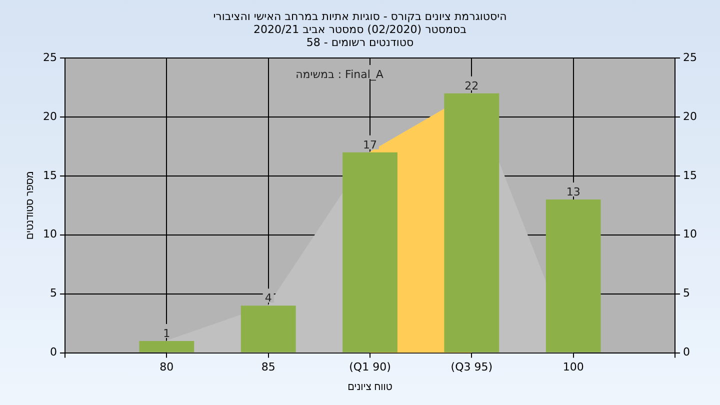 The height and width of the screenshot is (405, 720). What do you see at coordinates (690, 116) in the screenshot?
I see `y2-tick-label: 20` at bounding box center [690, 116].